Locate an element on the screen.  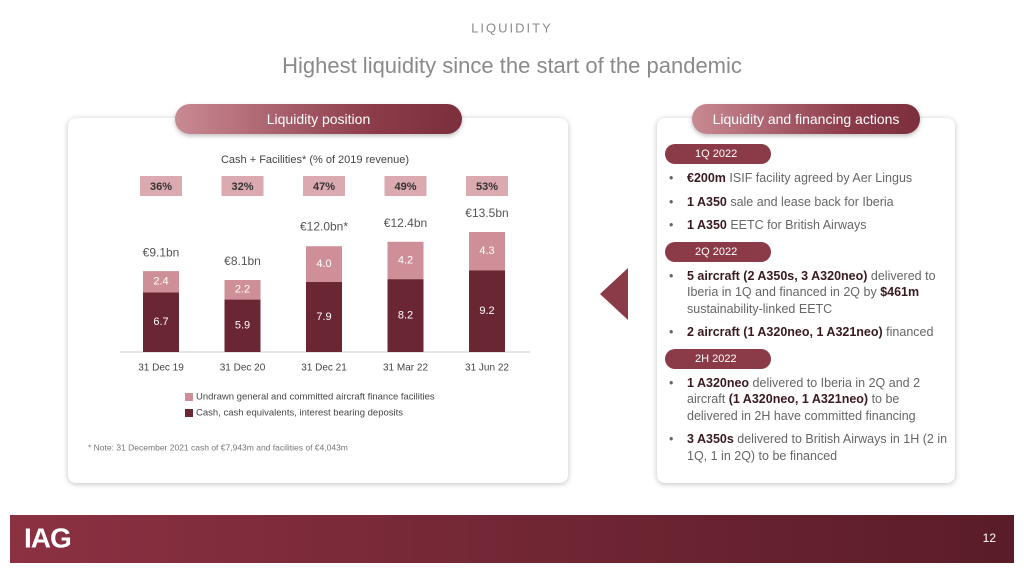
x-tick-label: 31 Jun 22 is located at coordinates (487, 368).